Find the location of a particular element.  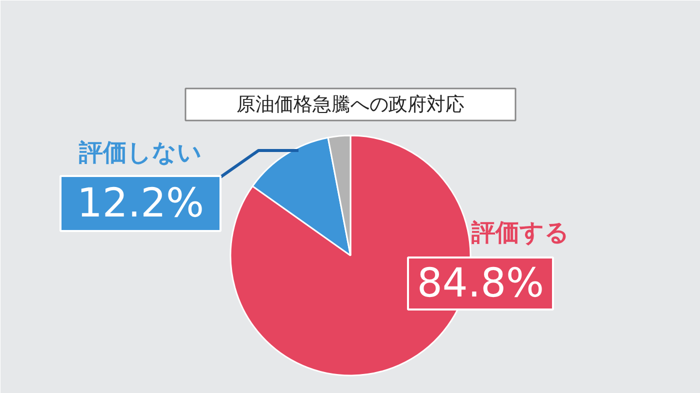

chart-title: 原油価格急騰への政府対応 is located at coordinates (350, 105).